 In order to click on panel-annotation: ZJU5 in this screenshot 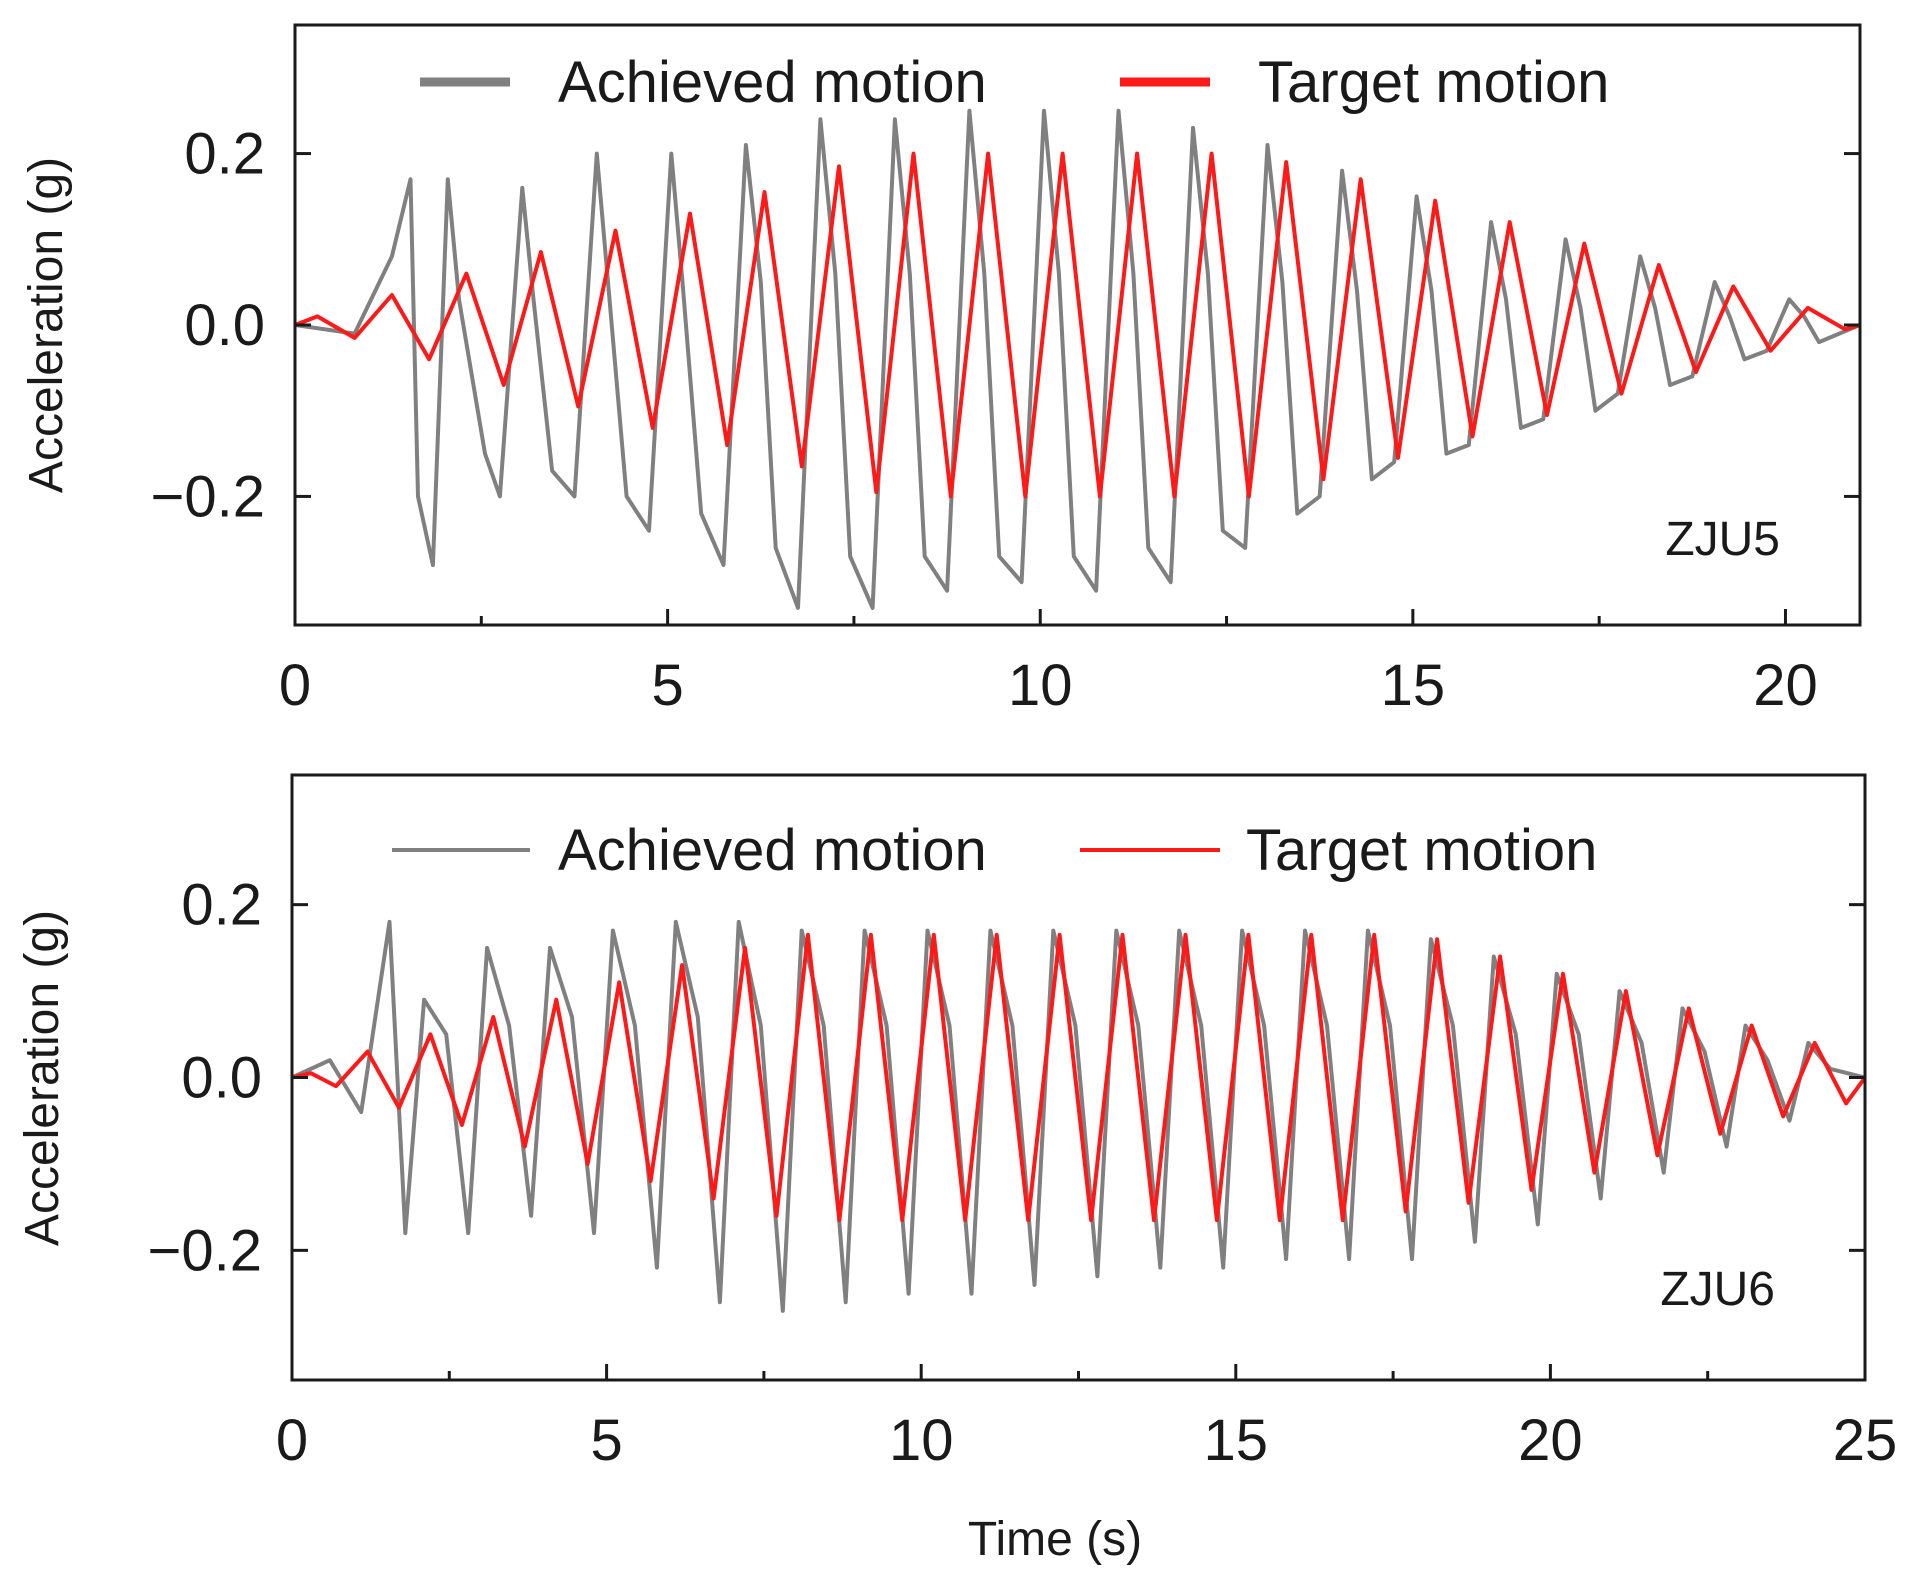, I will do `click(1722, 539)`.